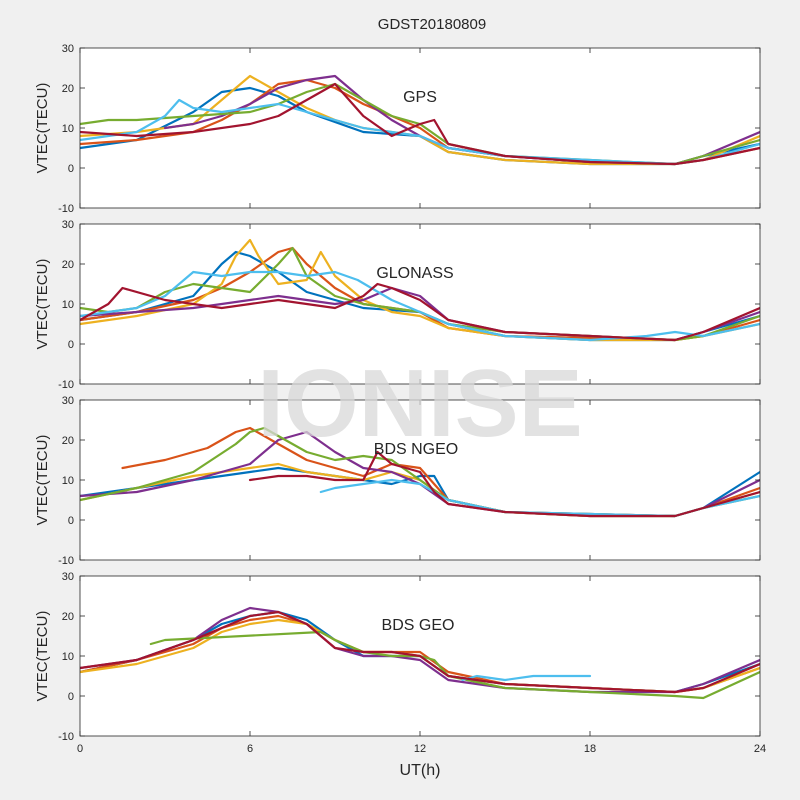  What do you see at coordinates (432, 24) in the screenshot?
I see `chart-title: GDST20180809` at bounding box center [432, 24].